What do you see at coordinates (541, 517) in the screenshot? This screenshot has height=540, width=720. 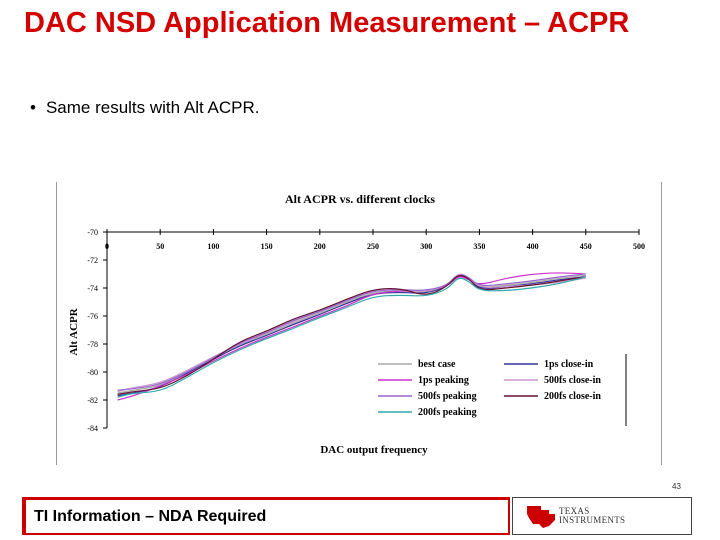 I see `ti-state-logo-icon` at bounding box center [541, 517].